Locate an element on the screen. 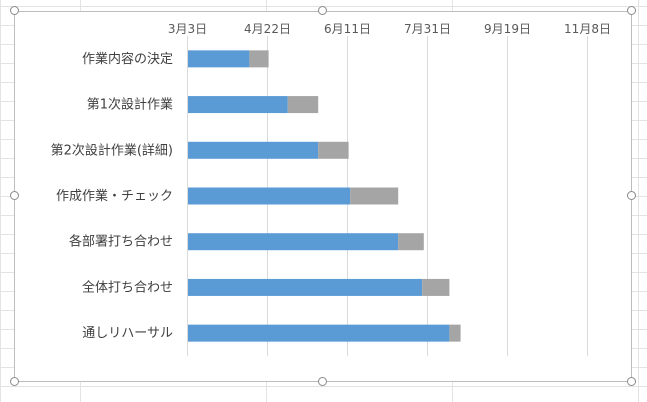 Image resolution: width=647 pixels, height=402 pixels. category-label: 作成作業・チェック is located at coordinates (114, 196).